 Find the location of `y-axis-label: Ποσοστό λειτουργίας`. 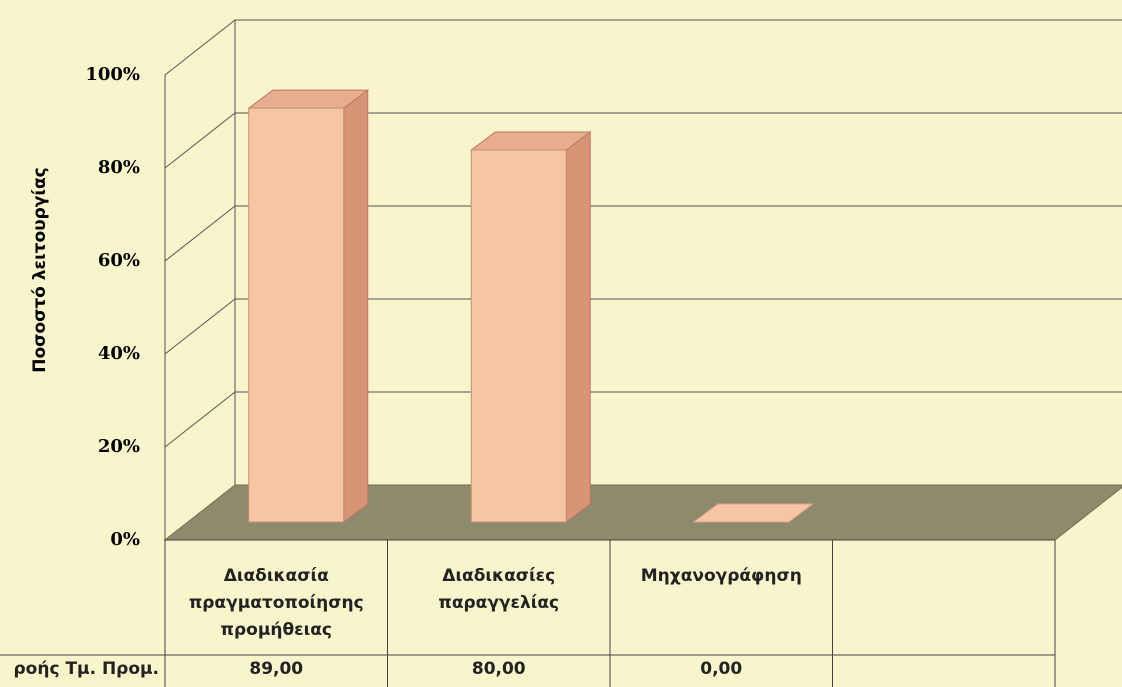

y-axis-label: Ποσοστό λειτουργίας is located at coordinates (40, 270).